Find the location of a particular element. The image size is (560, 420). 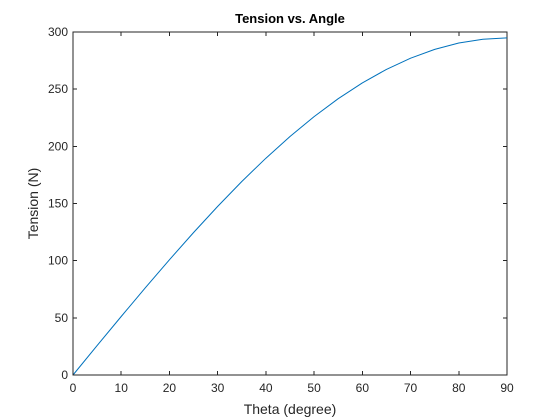

y-tick-label: 300 is located at coordinates (58, 32).